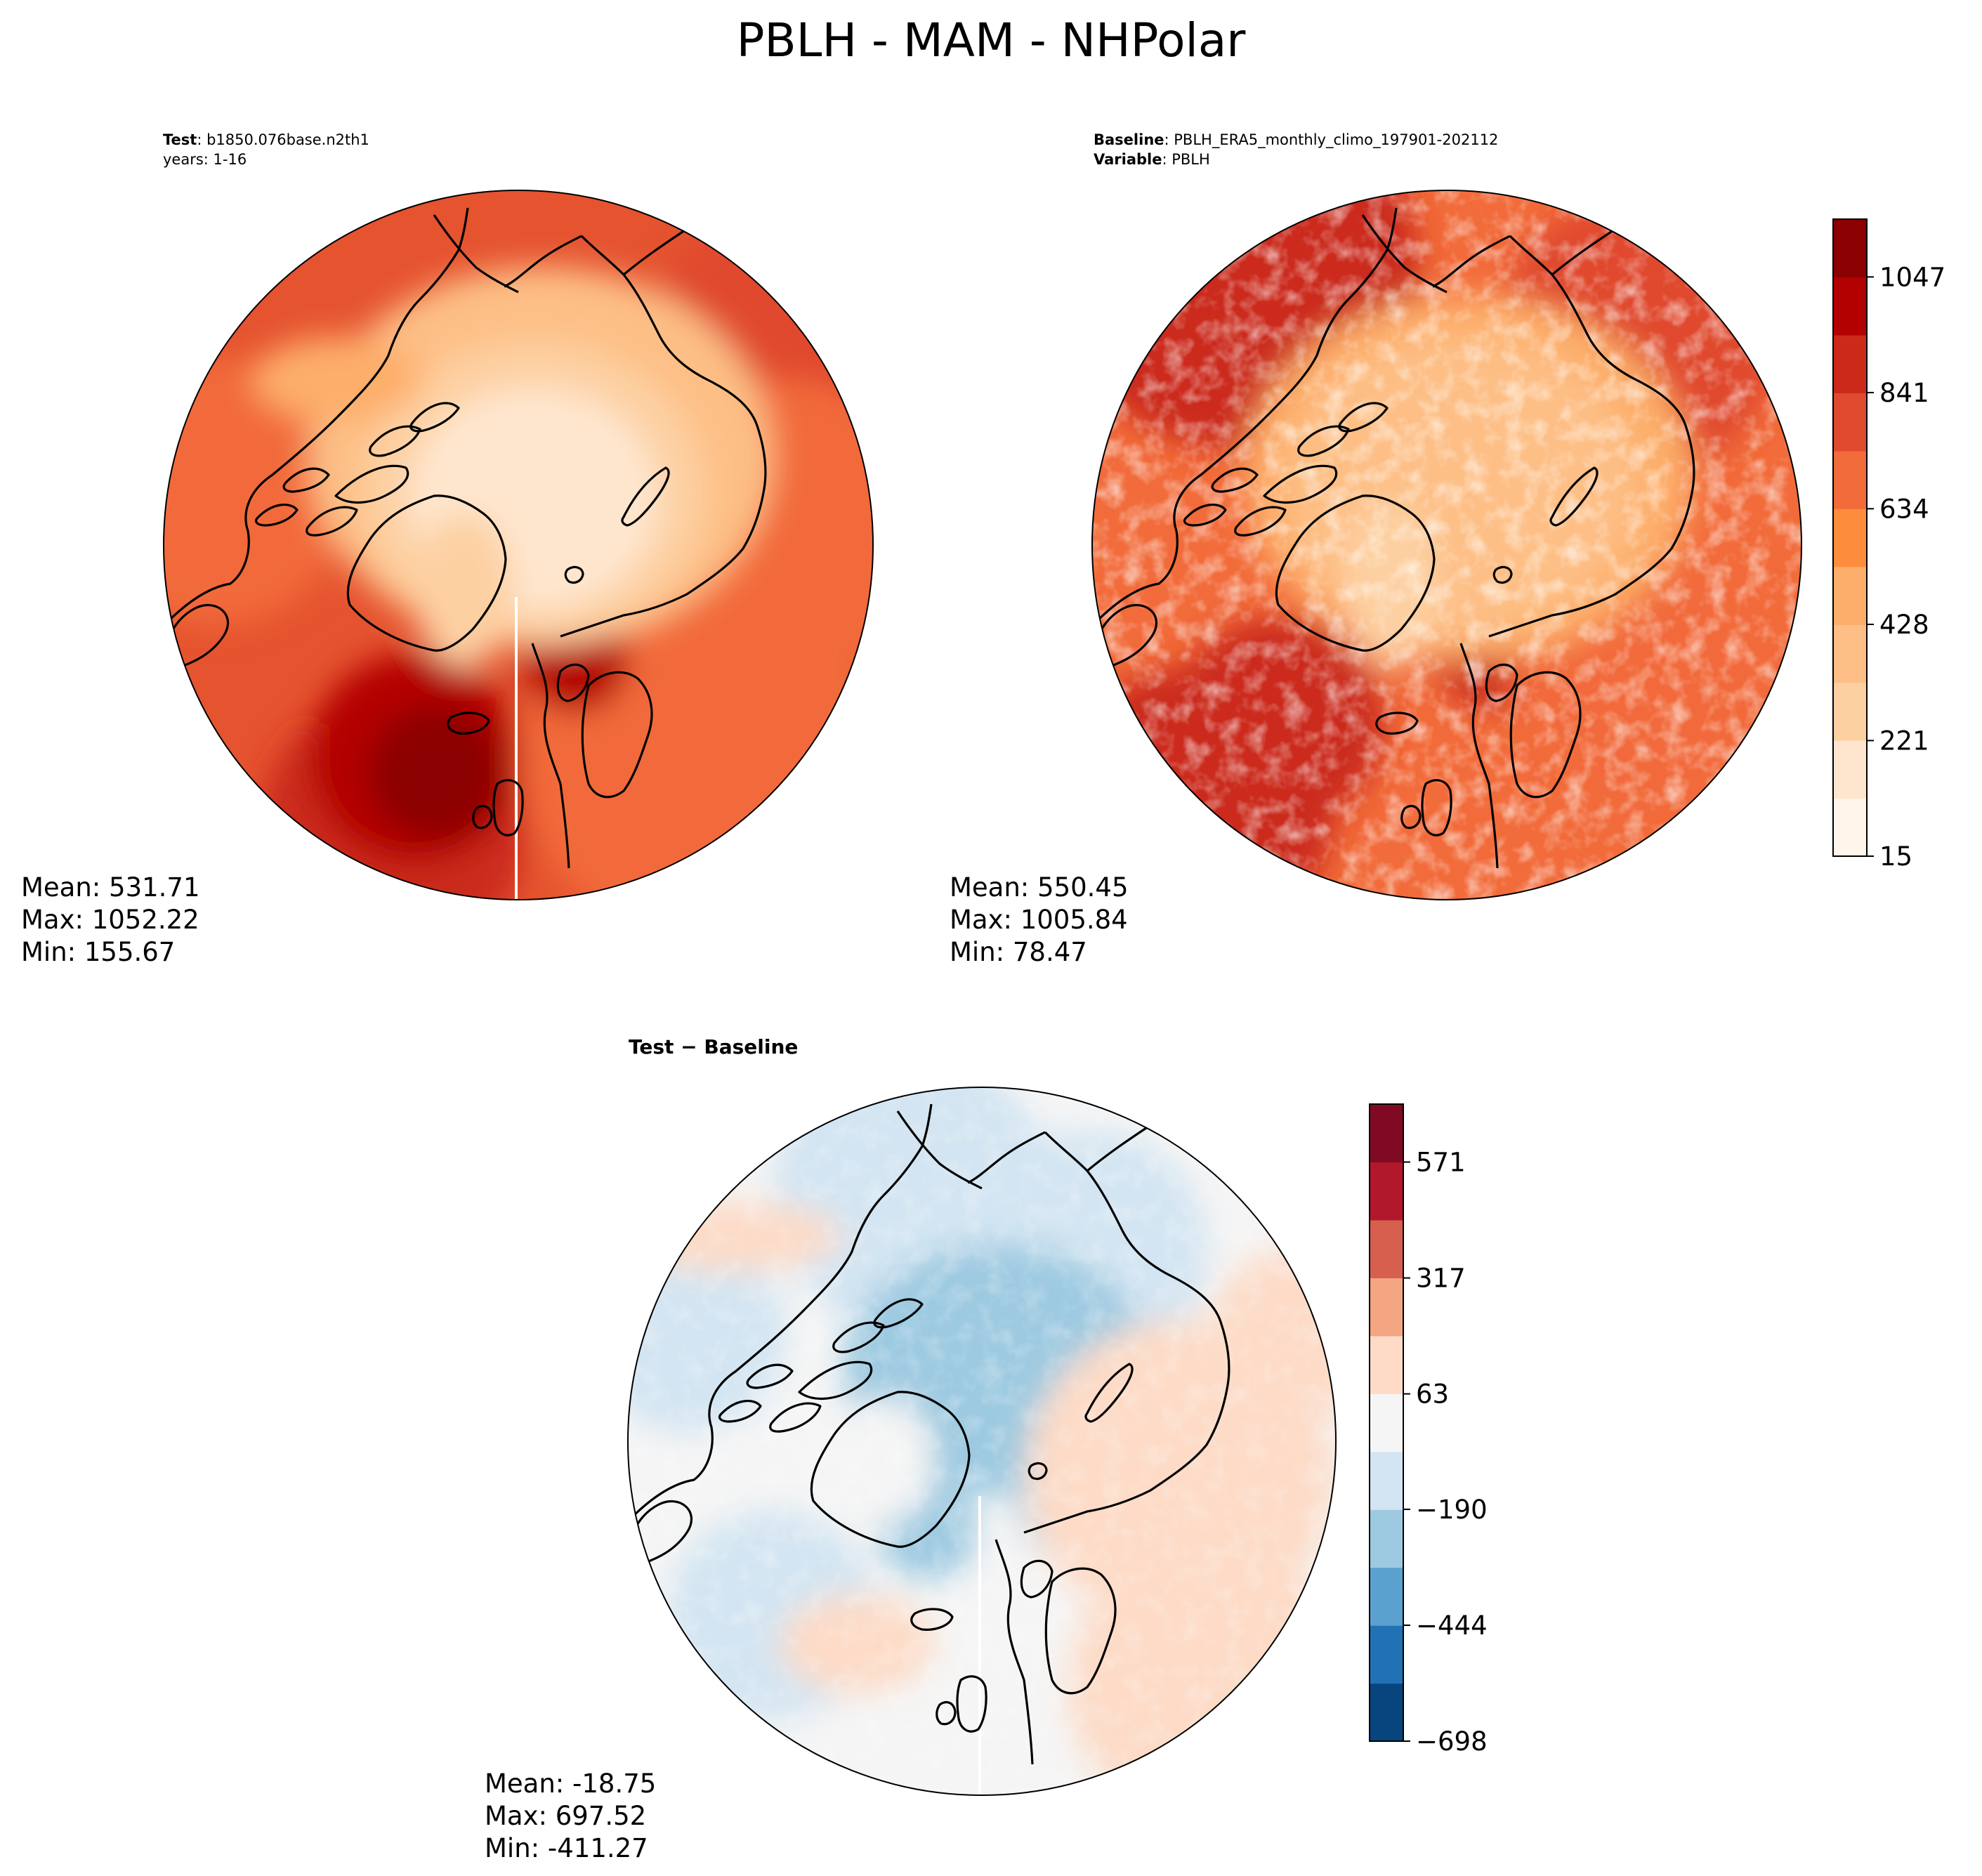  Describe the element at coordinates (1452, 1626) in the screenshot. I see `colorbar-diff-tick-label: −444` at that location.